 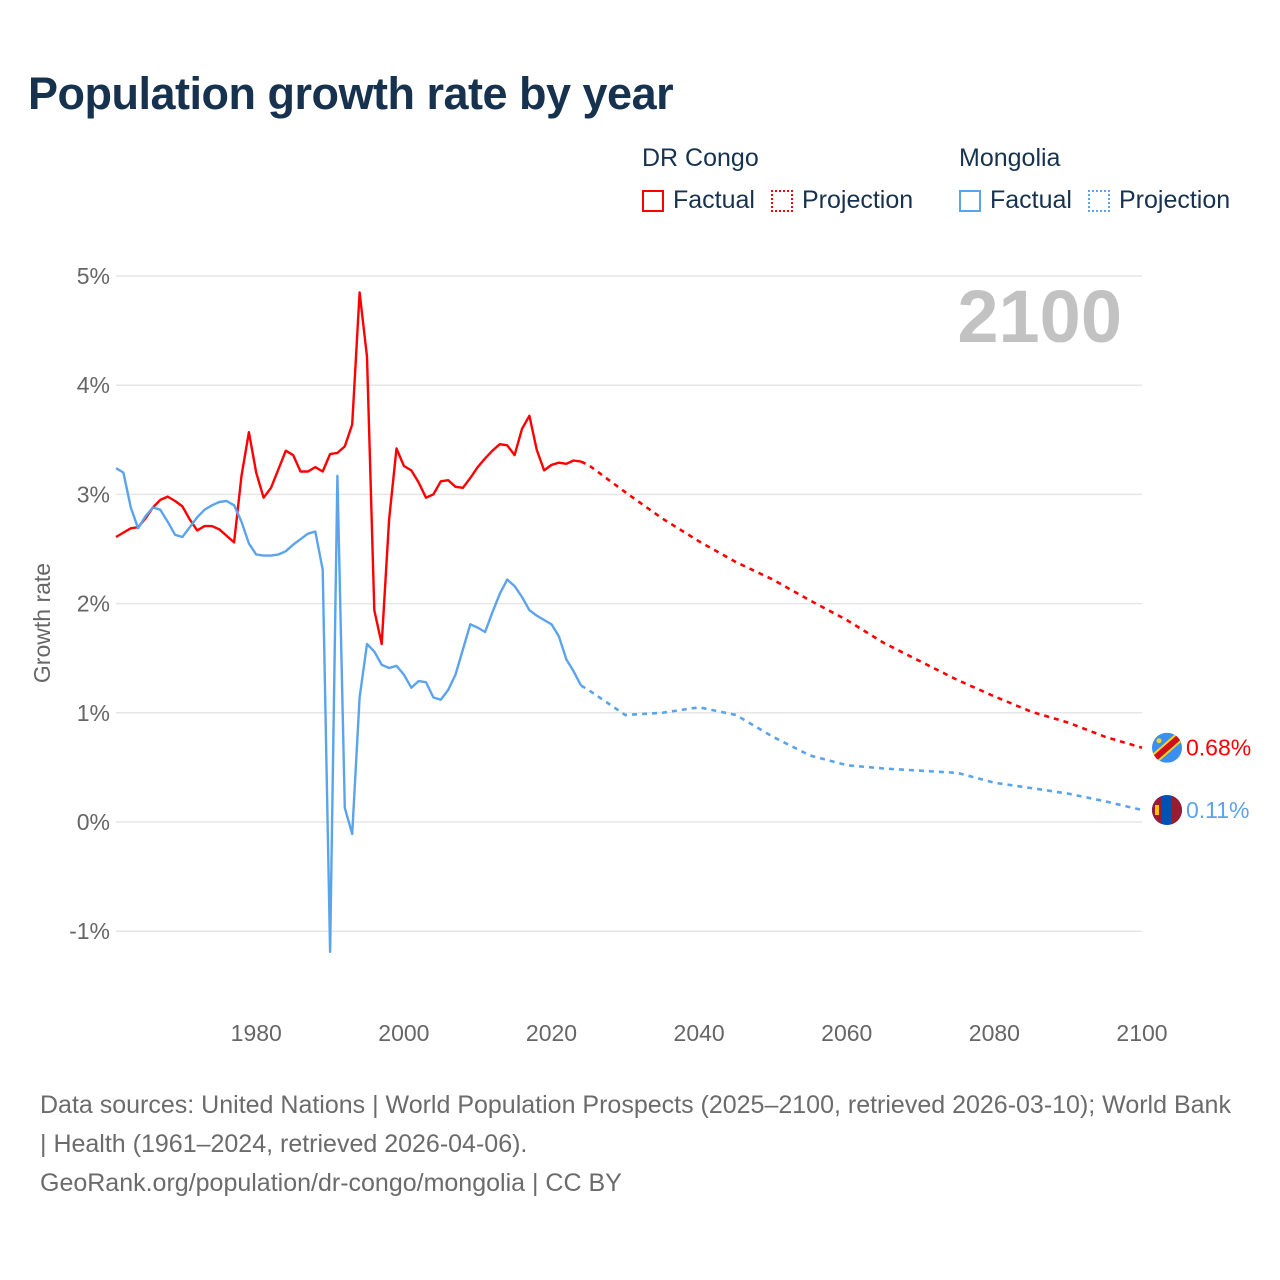 I want to click on x-tick-label: 2080, so click(x=994, y=1033).